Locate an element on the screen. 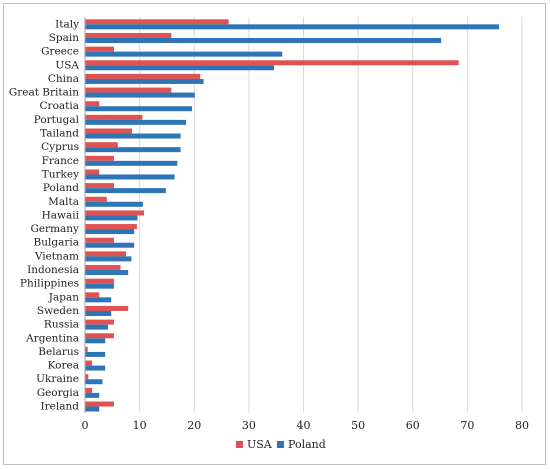 The width and height of the screenshot is (550, 469). legend-swatch-poland is located at coordinates (280, 444).